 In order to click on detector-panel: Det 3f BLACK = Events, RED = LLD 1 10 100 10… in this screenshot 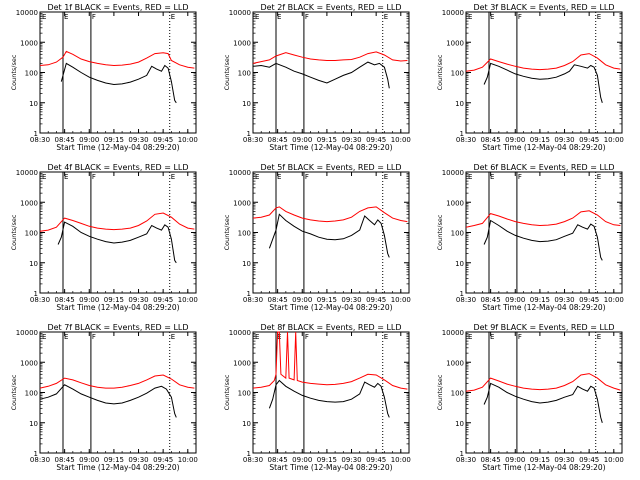, I will do `click(530, 77)`.